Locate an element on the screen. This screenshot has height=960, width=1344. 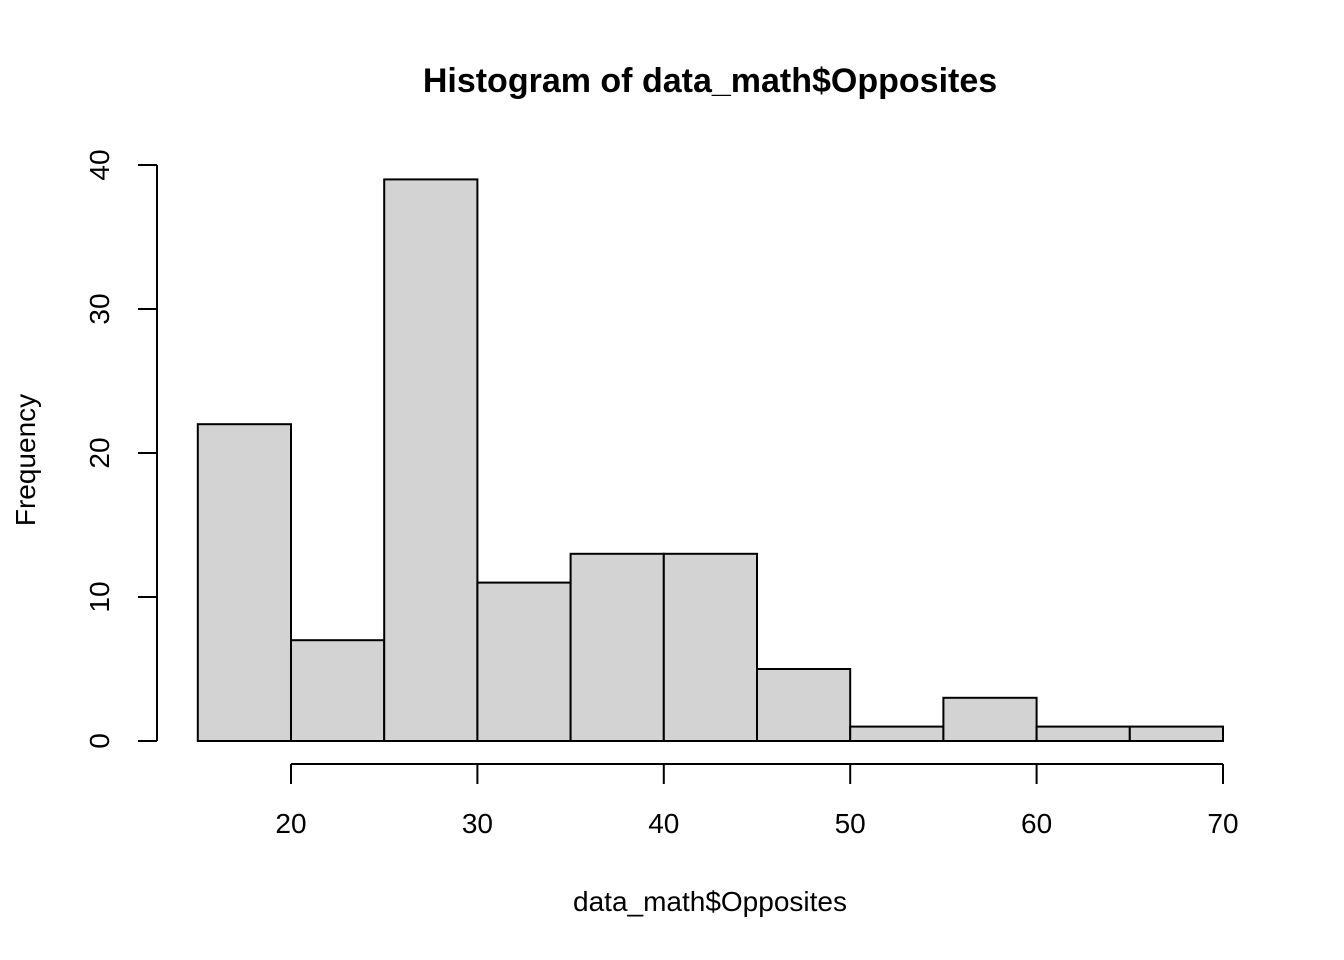
x-tick-label-70: 70 is located at coordinates (1222, 823).